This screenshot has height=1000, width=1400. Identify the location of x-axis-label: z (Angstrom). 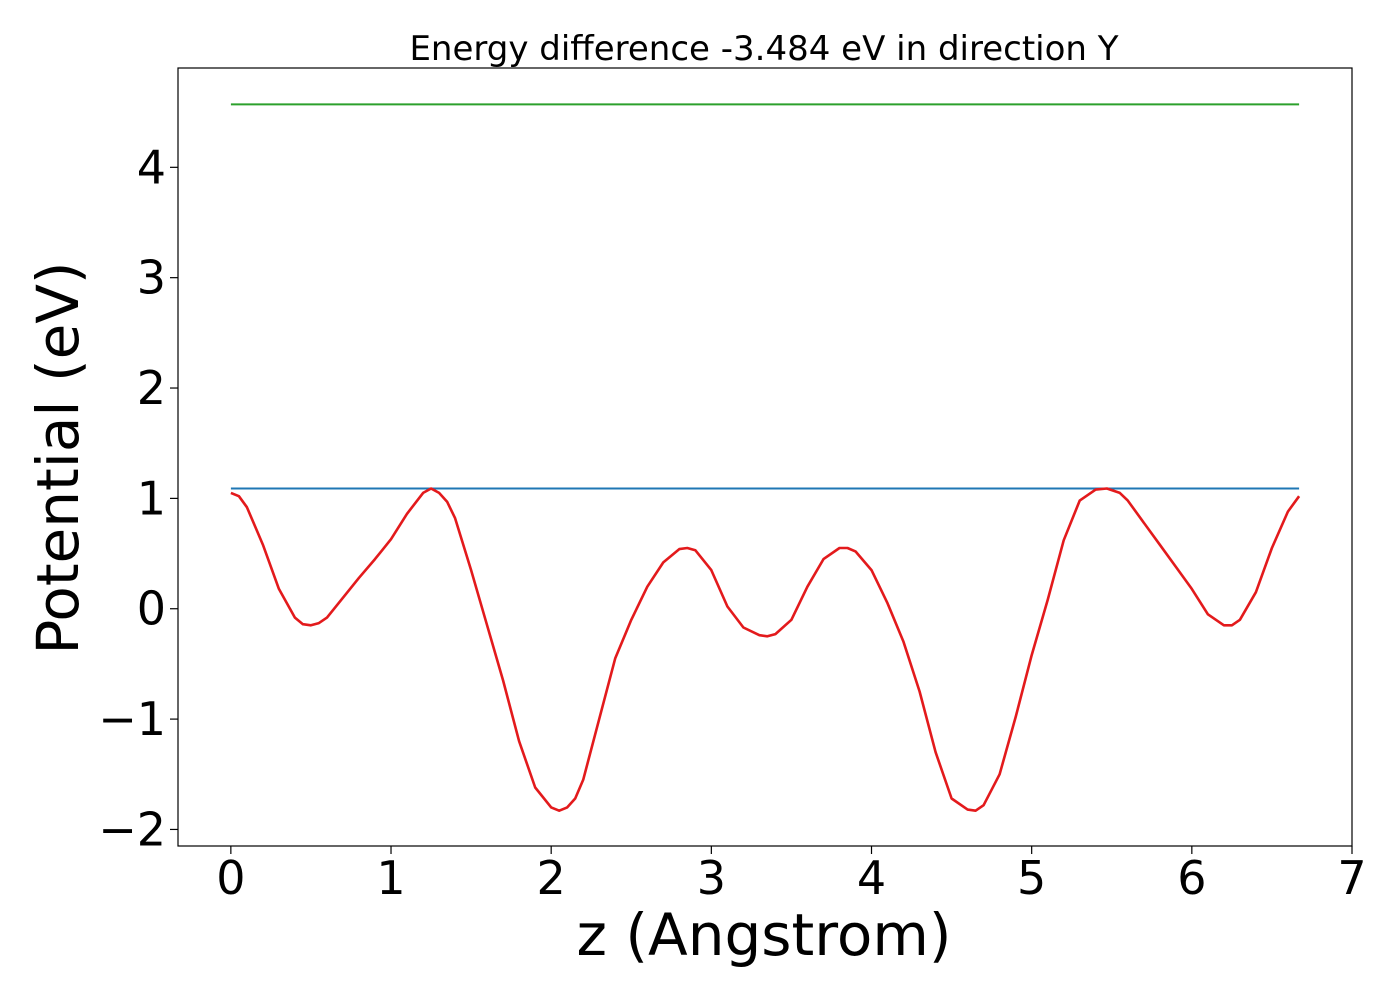
(764, 935).